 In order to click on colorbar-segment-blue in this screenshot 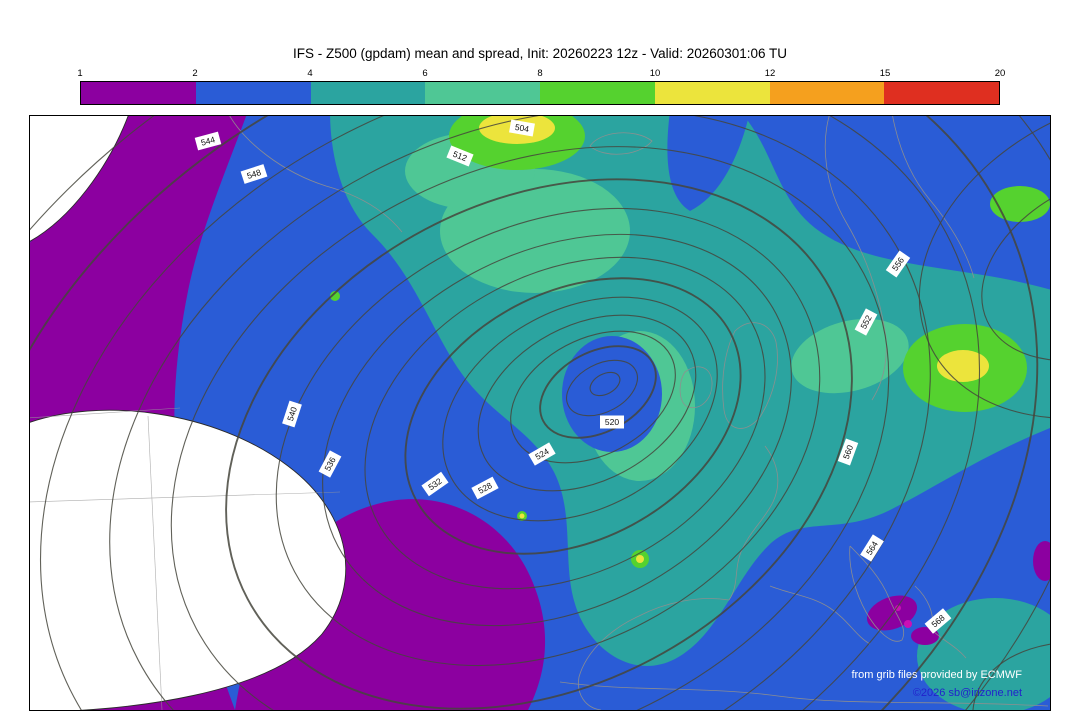, I will do `click(253, 93)`.